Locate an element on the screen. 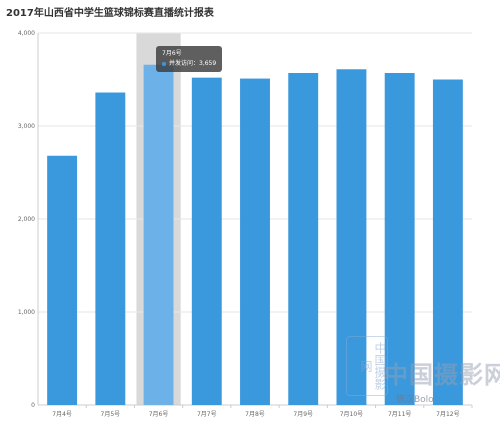 Image resolution: width=500 pixels, height=424 pixels. chart-tooltip: 7月6号 并发访问：3,659 is located at coordinates (189, 59).